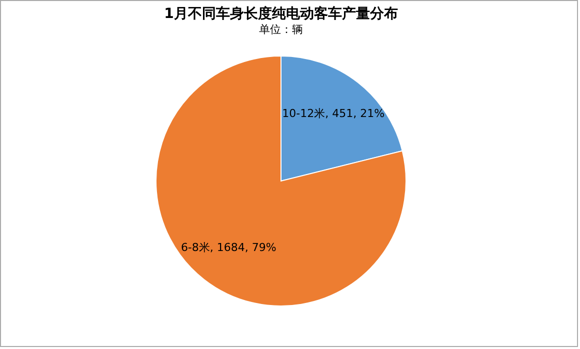 The width and height of the screenshot is (580, 349). I want to click on chart-title: 1月不同车身长度纯电动客车产量分布, so click(281, 13).